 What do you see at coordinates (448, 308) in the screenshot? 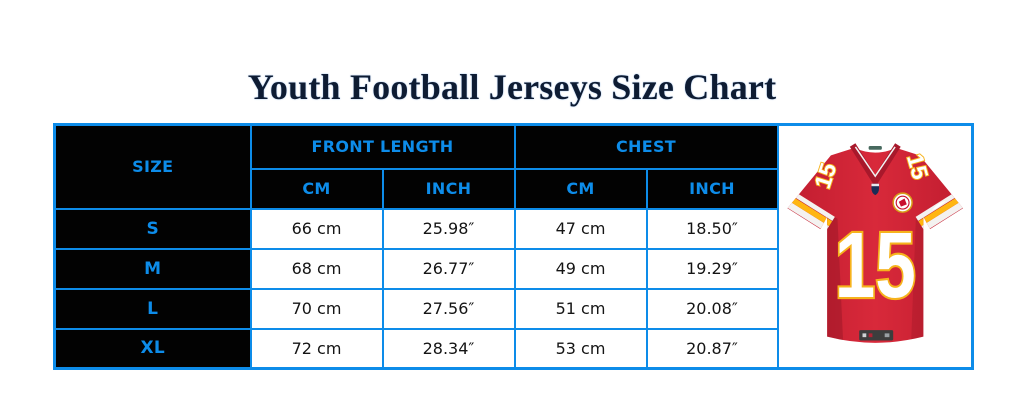
I see `front-length-inch-value: 27.56″` at bounding box center [448, 308].